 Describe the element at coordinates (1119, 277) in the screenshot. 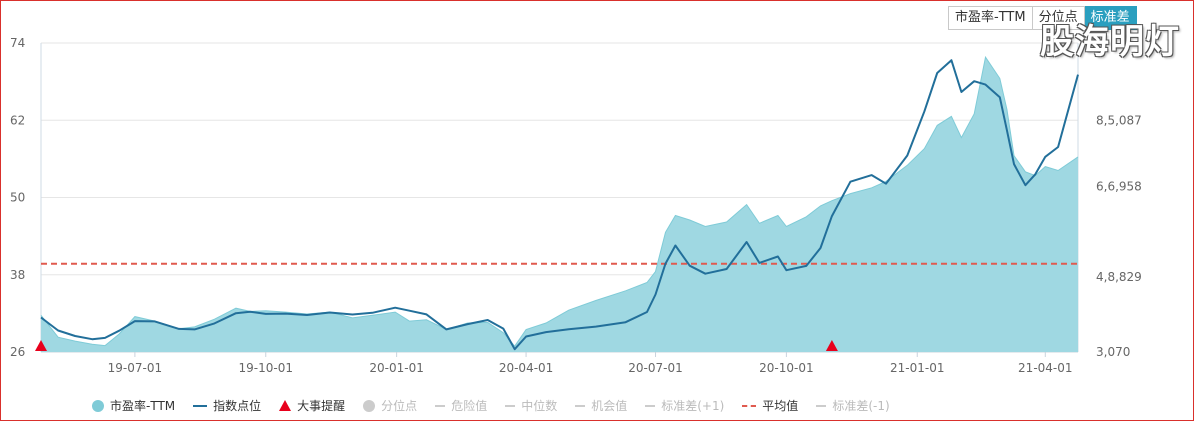

I see `right-tick-label: 4,8,829` at that location.